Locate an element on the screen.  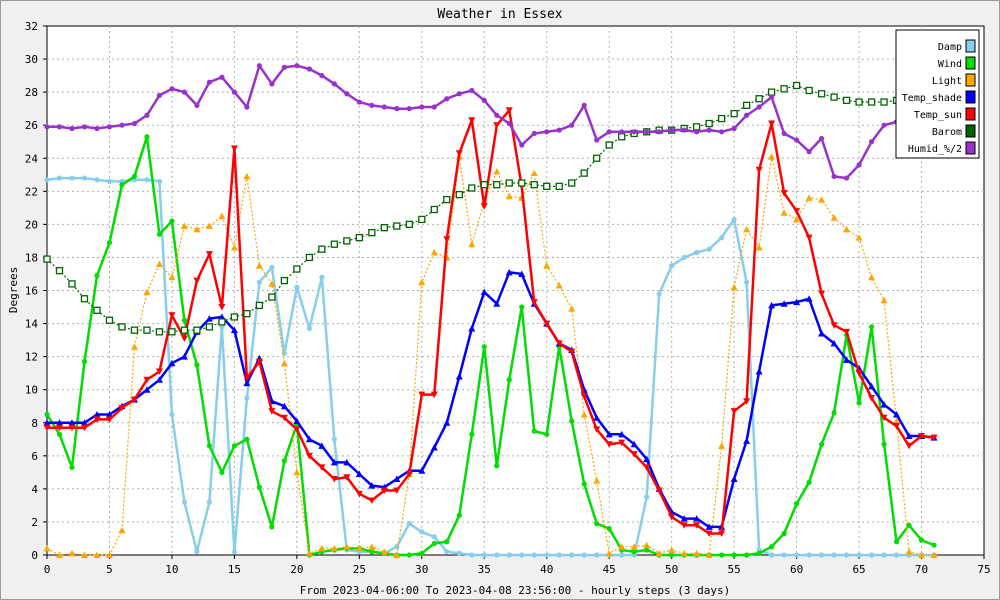
y-tick-label: 2 is located at coordinates (34, 522).